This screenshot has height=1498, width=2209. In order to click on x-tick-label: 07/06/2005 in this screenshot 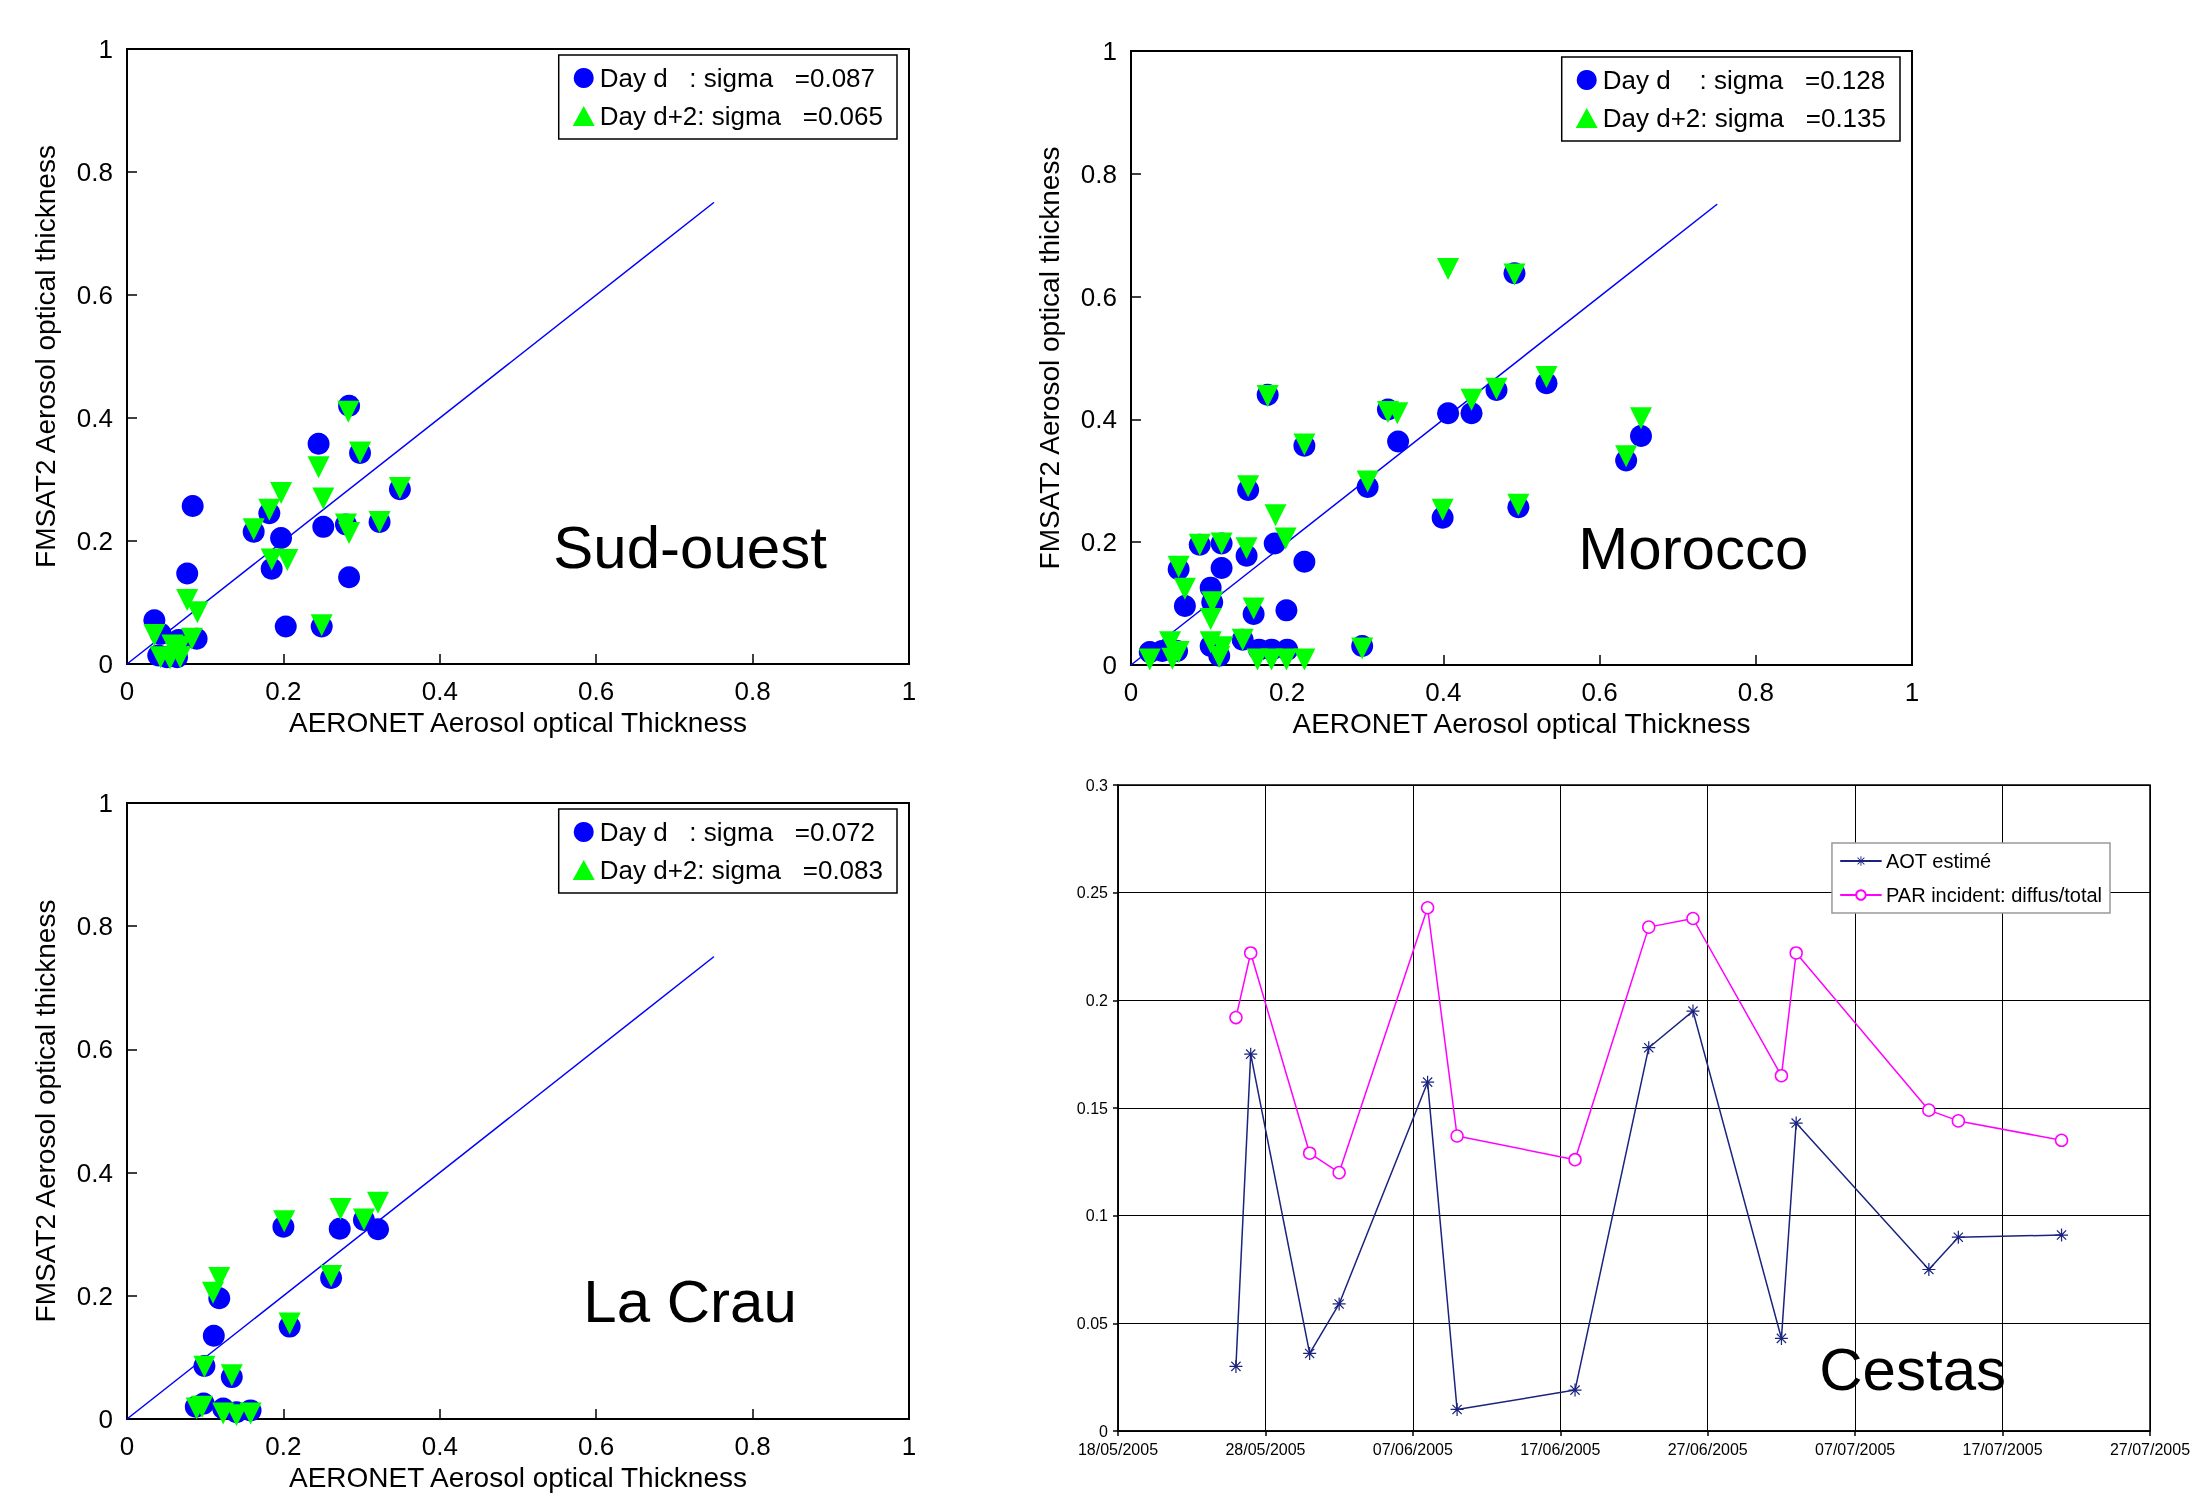, I will do `click(1412, 1449)`.